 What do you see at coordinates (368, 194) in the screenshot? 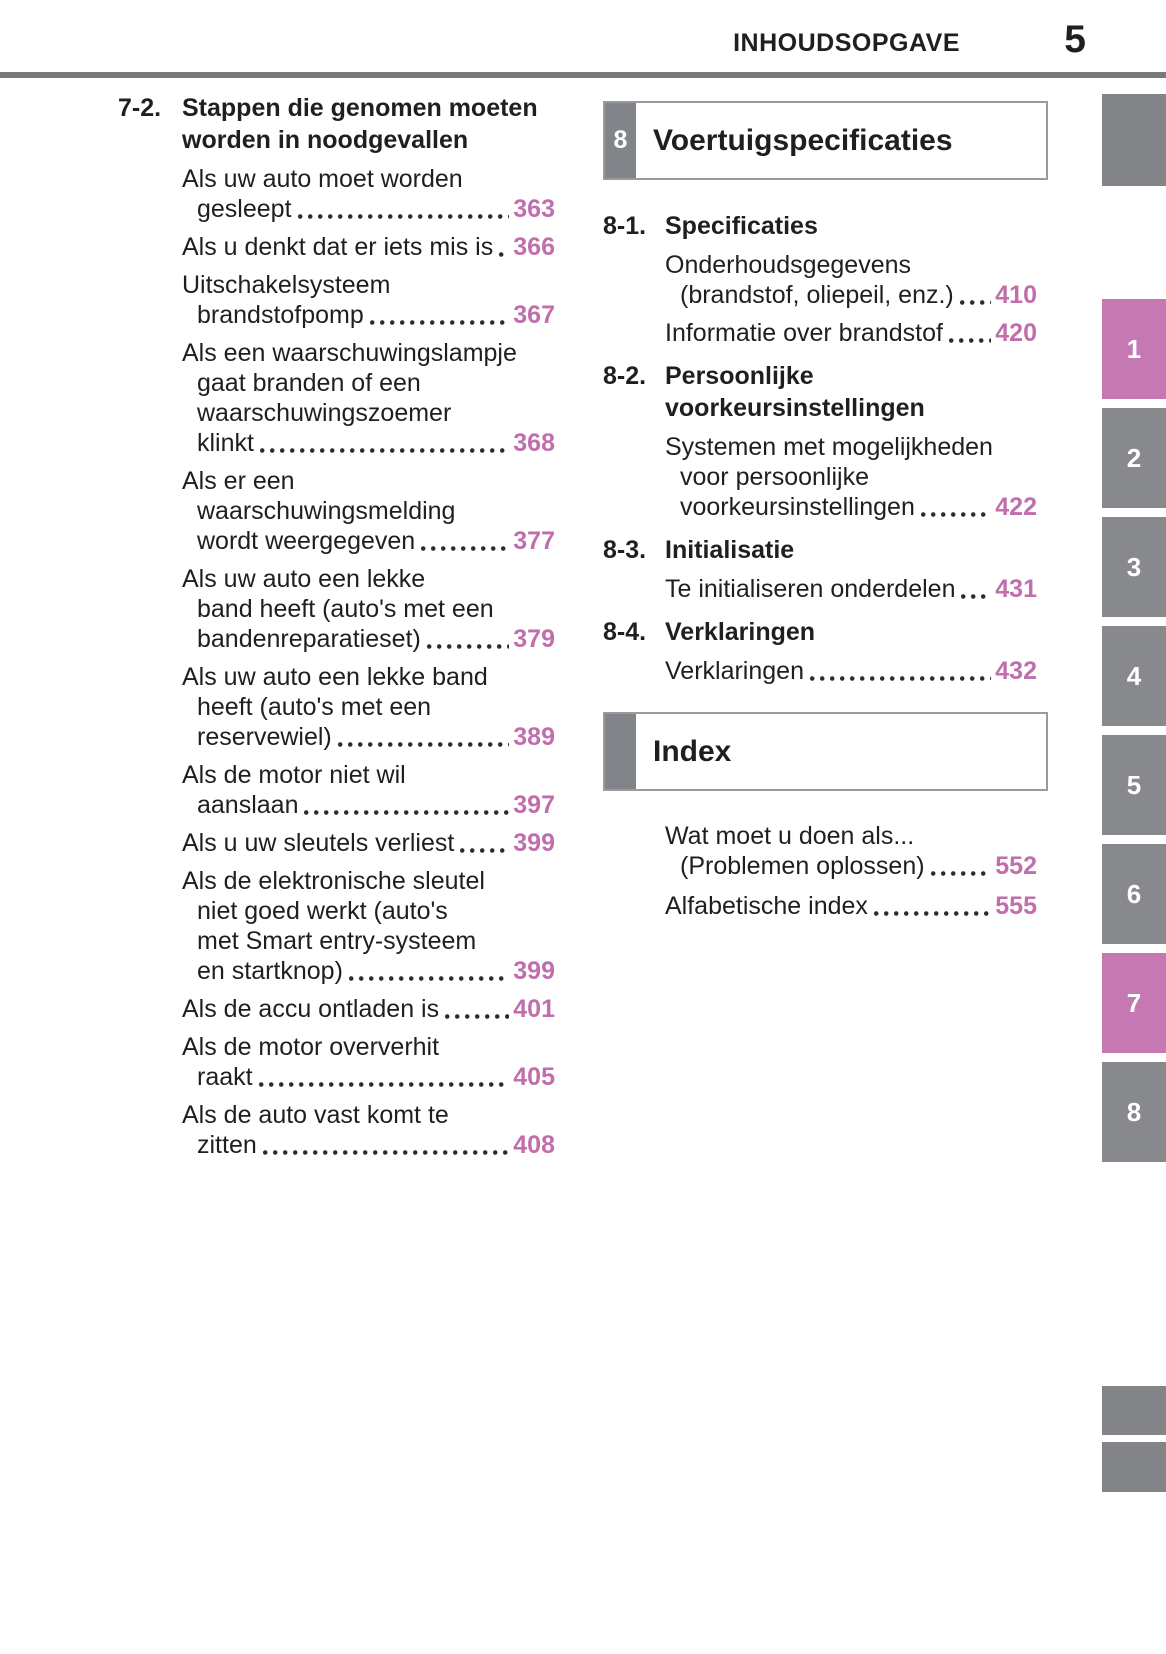
I see `toc-entry: Als uw auto moet worden gesleept 363` at bounding box center [368, 194].